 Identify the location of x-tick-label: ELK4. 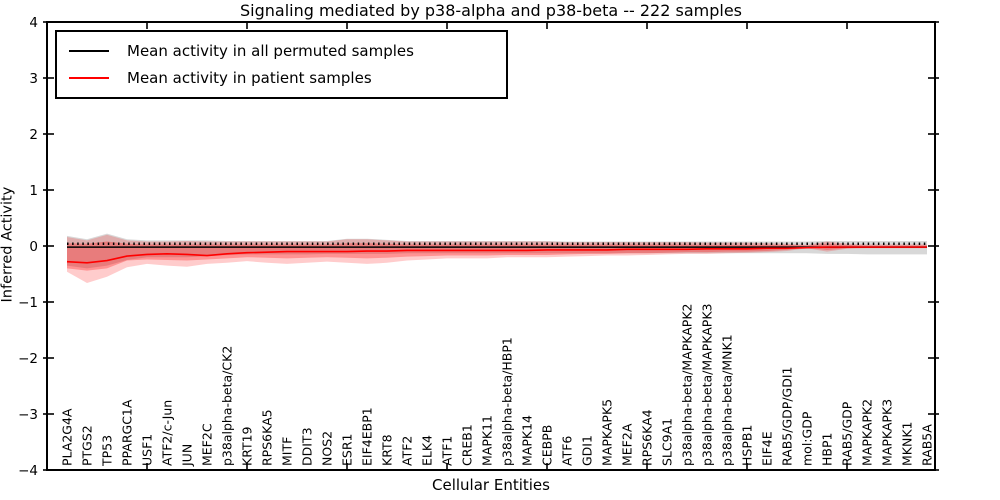
(427, 450).